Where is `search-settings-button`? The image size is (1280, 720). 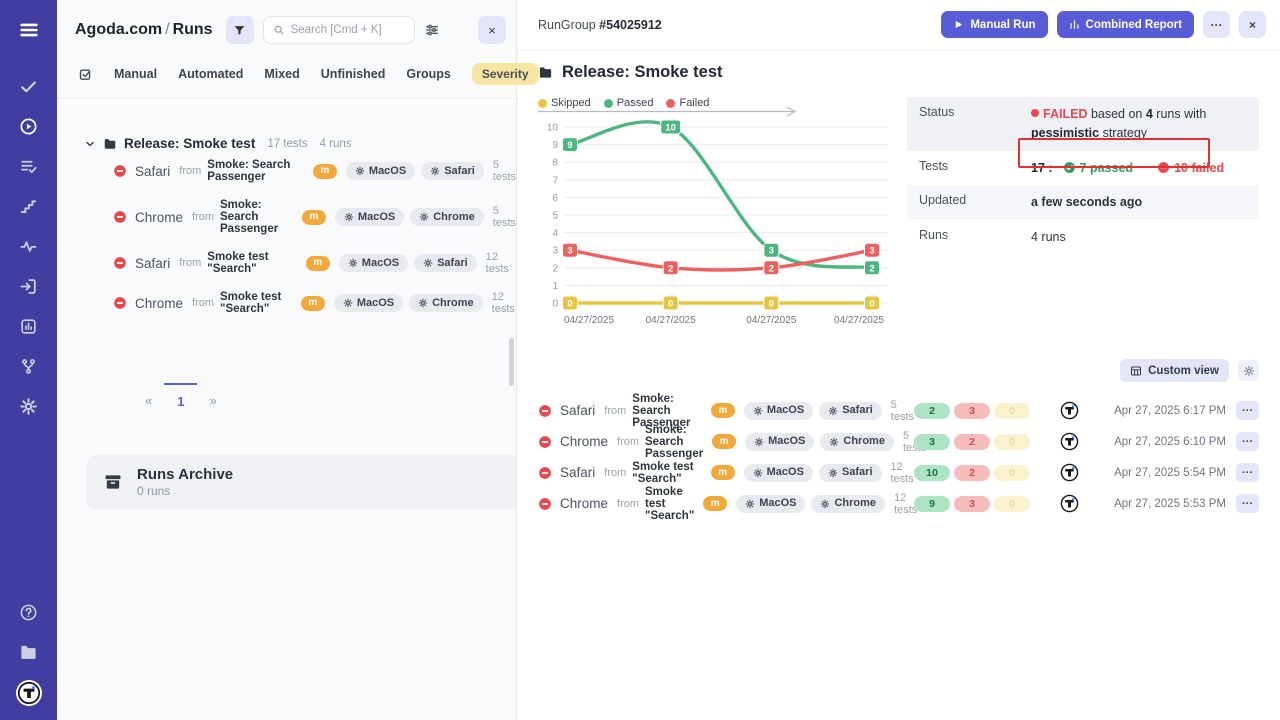 search-settings-button is located at coordinates (432, 30).